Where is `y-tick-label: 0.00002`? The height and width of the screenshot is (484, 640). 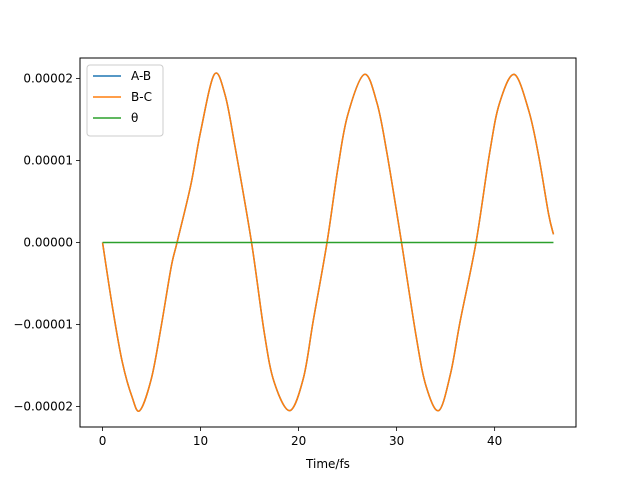 y-tick-label: 0.00002 is located at coordinates (48, 79).